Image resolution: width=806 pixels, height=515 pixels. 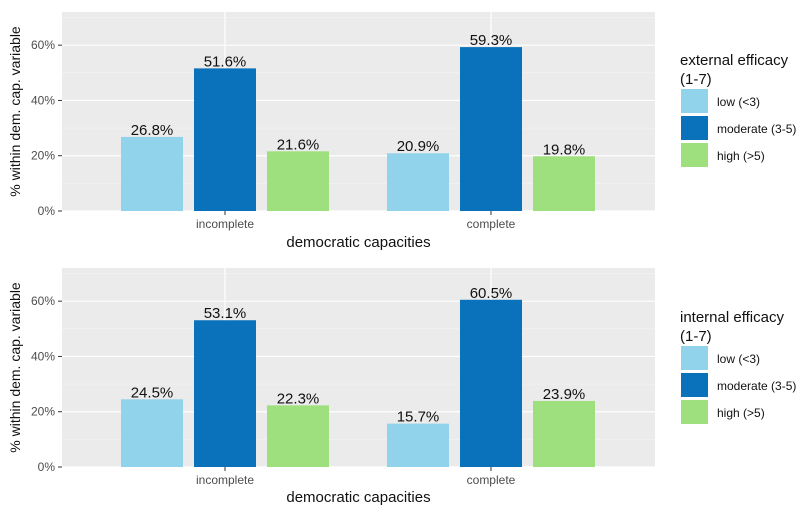 I want to click on panel2-legend-label-0: low (<3), so click(x=738, y=359).